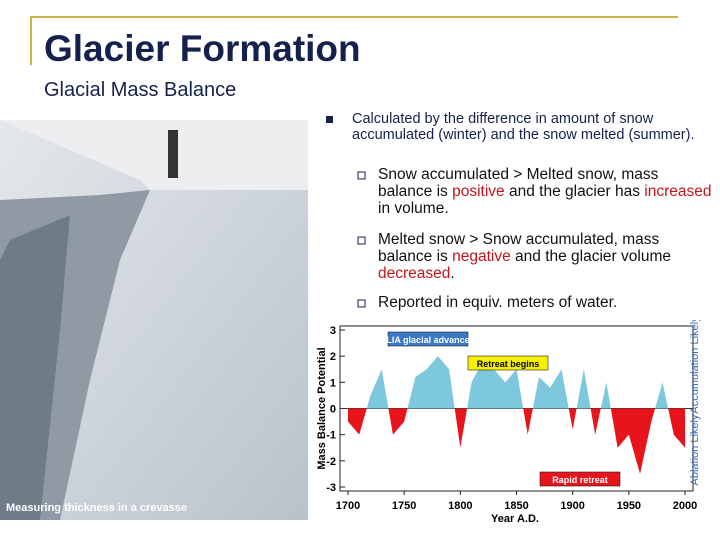  I want to click on text-run: decreased, so click(414, 273).